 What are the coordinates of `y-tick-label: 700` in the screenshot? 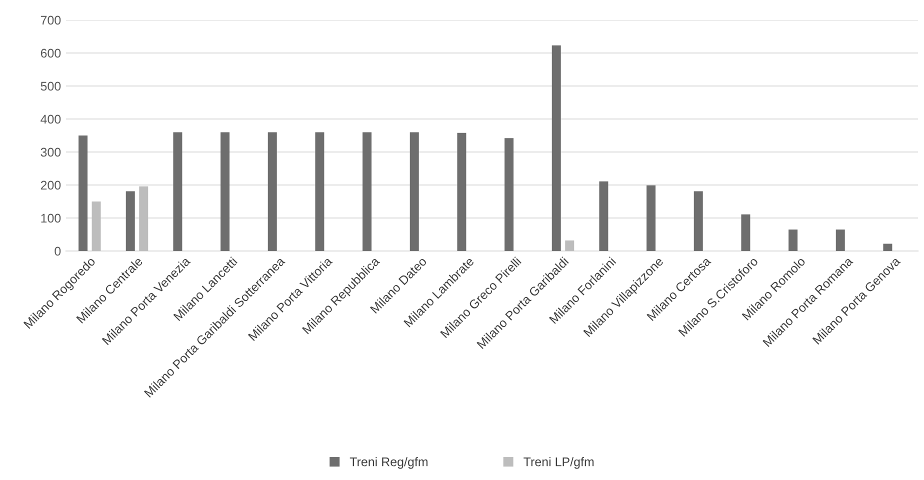 It's located at (50, 20).